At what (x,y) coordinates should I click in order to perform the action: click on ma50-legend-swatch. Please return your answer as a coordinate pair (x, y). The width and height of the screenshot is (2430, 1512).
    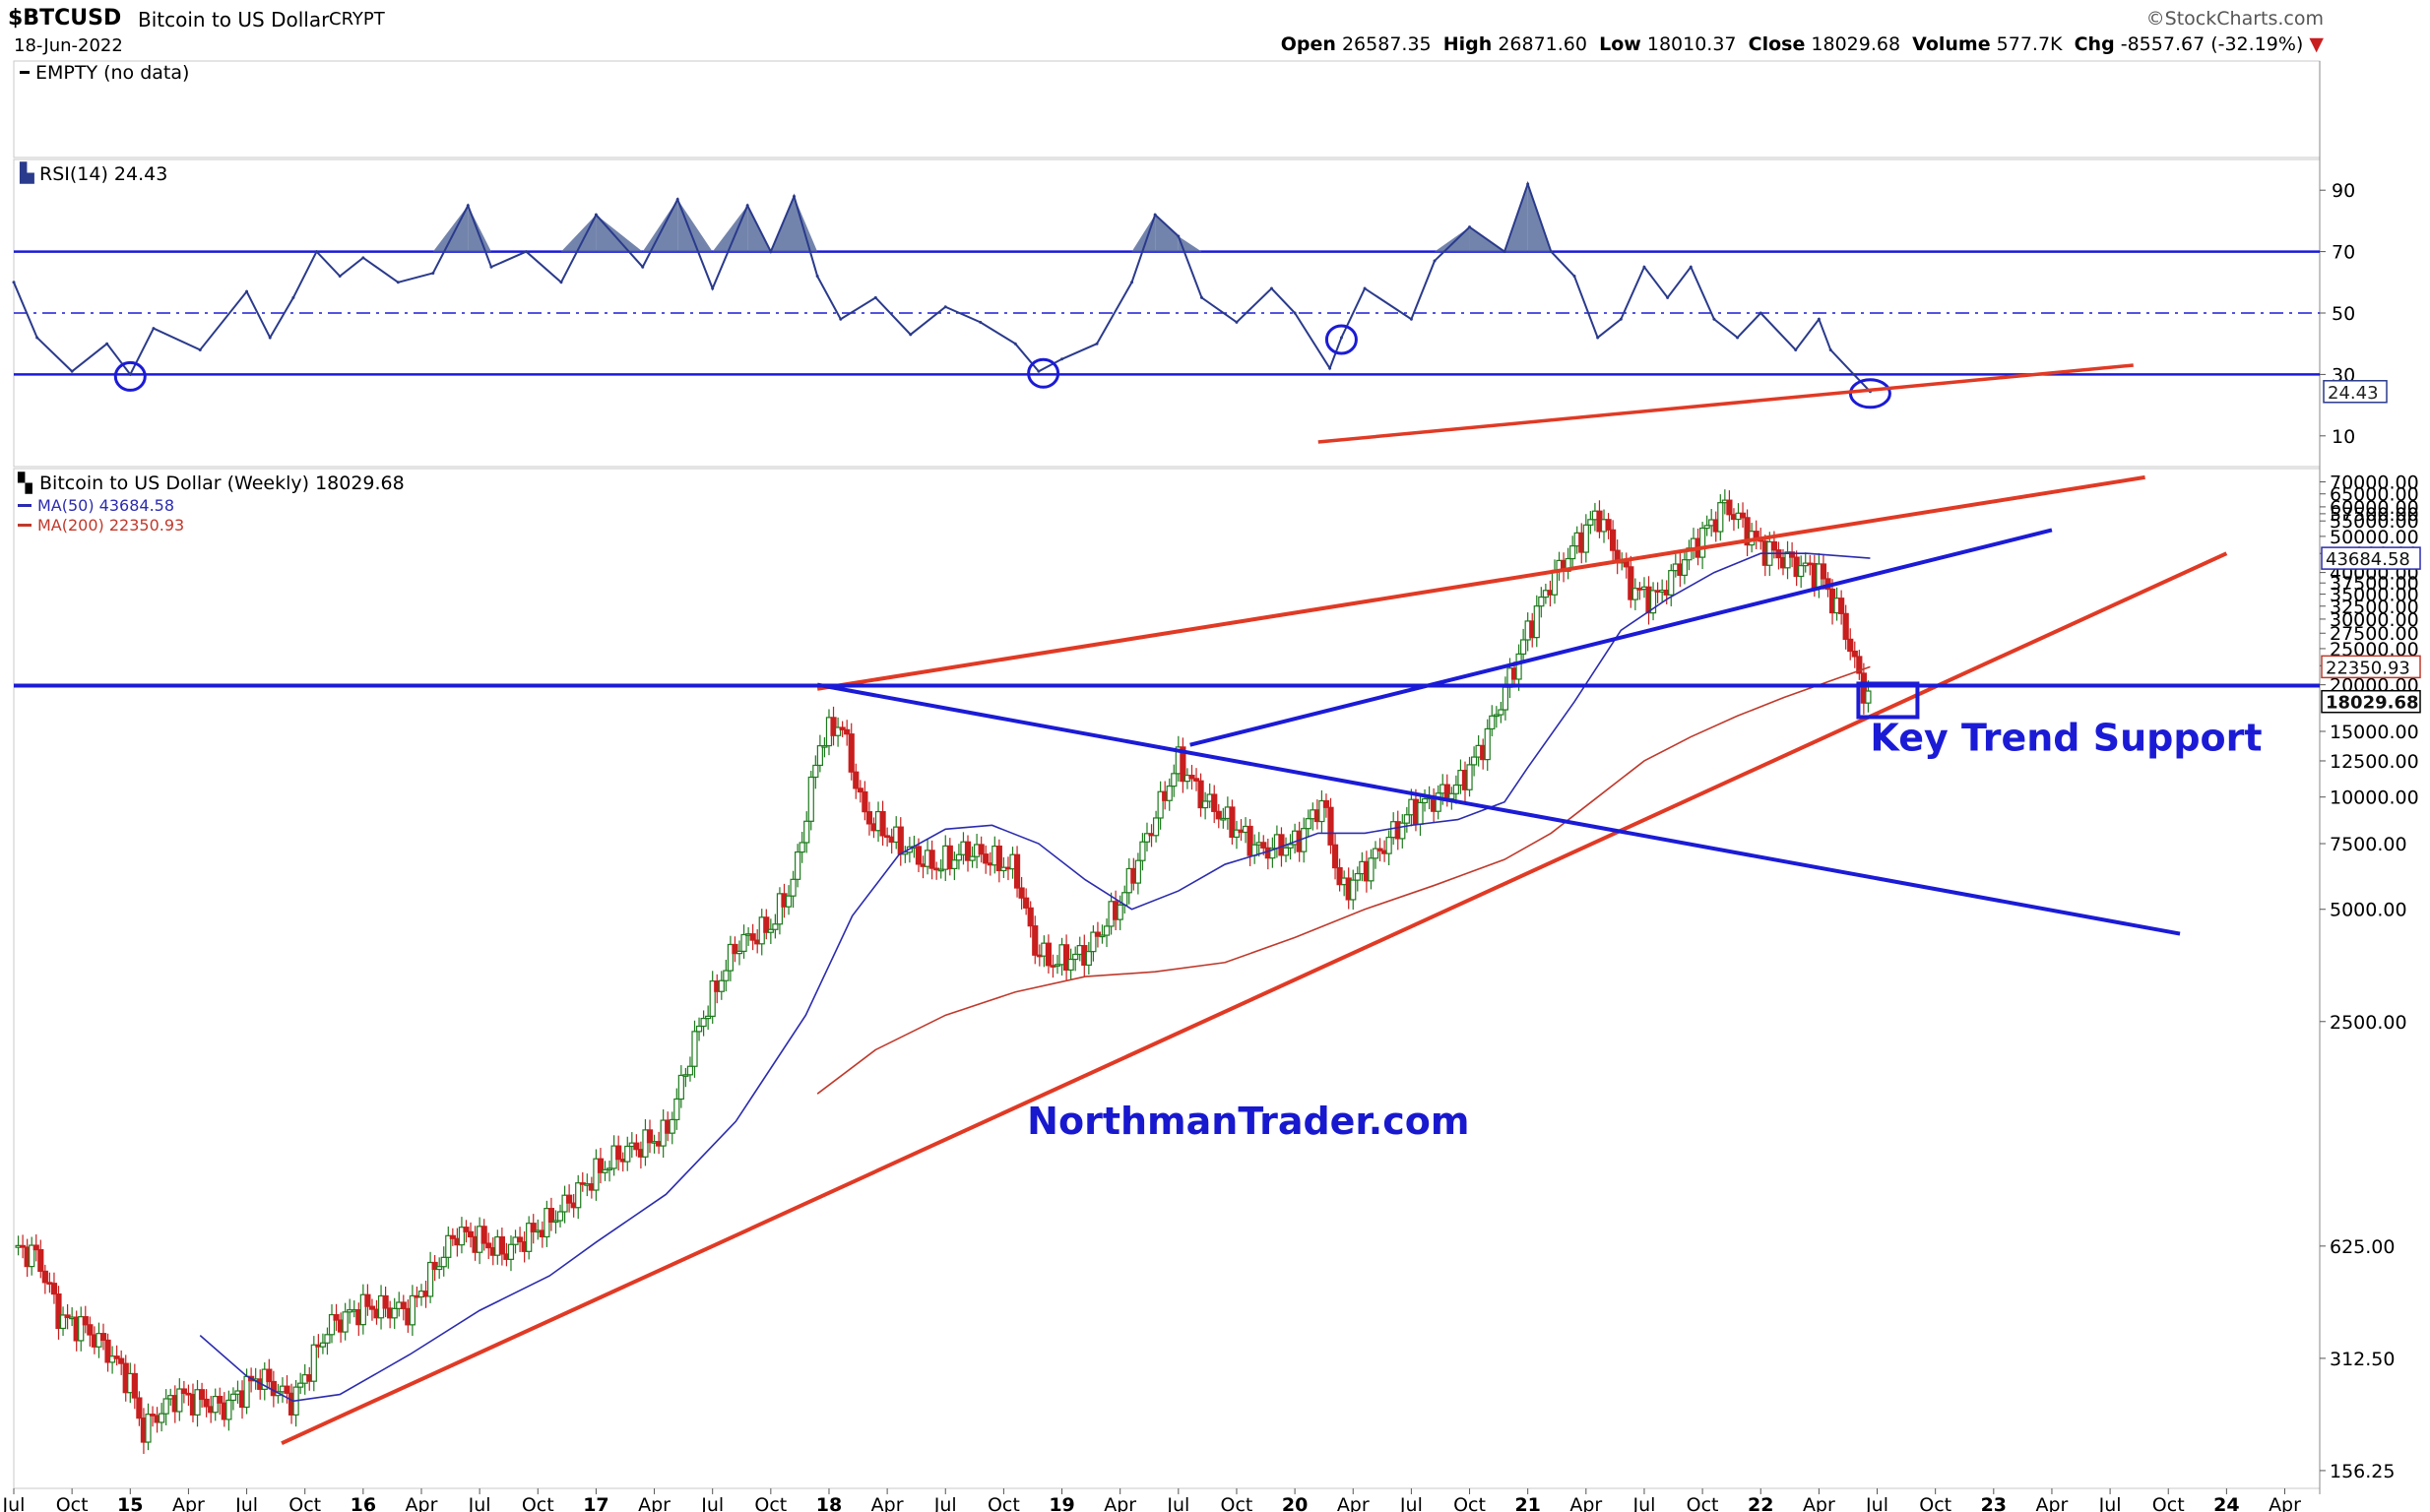
    Looking at the image, I should click on (25, 505).